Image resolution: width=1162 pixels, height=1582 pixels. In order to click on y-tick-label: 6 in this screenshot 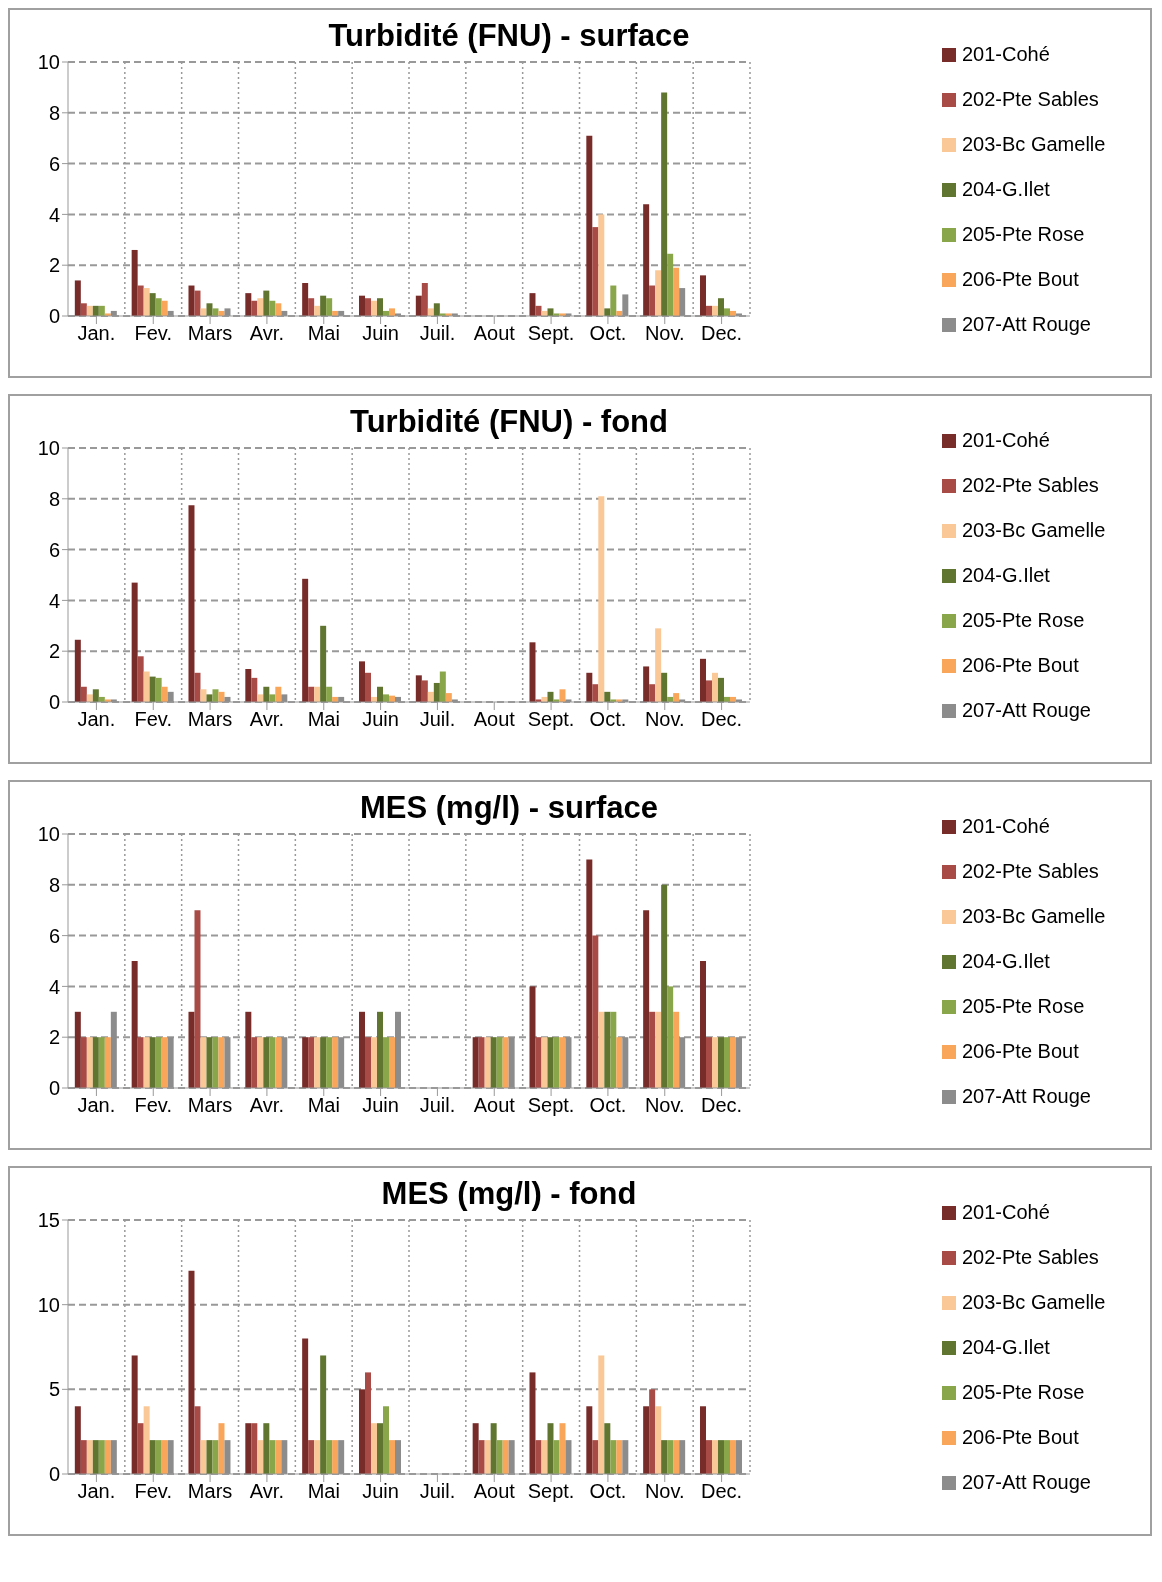, I will do `click(54, 163)`.